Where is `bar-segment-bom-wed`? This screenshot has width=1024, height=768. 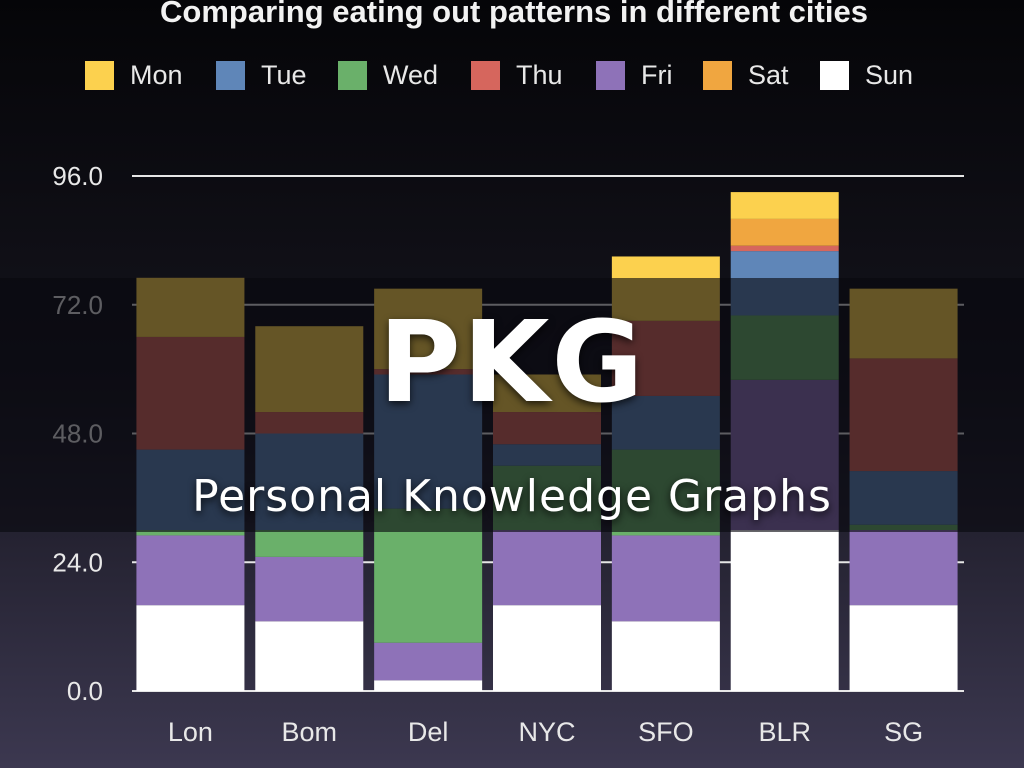 bar-segment-bom-wed is located at coordinates (309, 543).